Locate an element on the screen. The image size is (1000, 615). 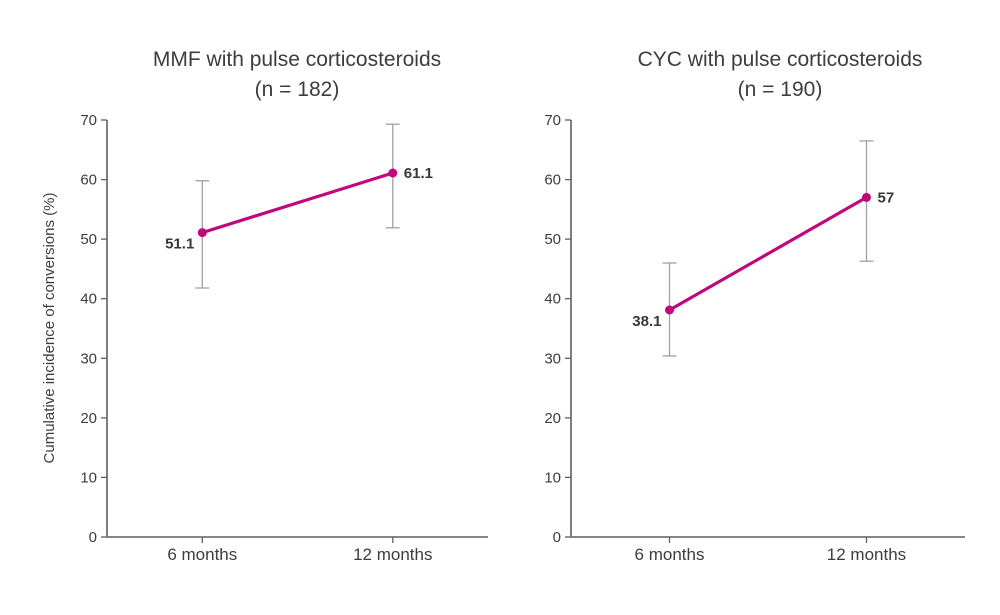
panel-mmf-title: MMF with pulse corticosteroids is located at coordinates (297, 59).